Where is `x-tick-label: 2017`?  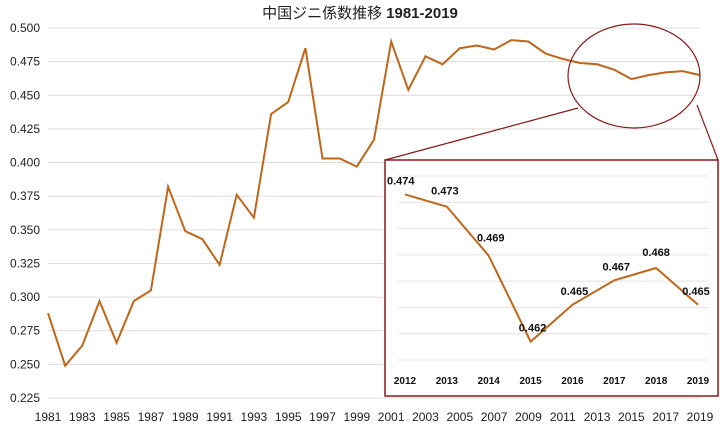 x-tick-label: 2017 is located at coordinates (665, 417).